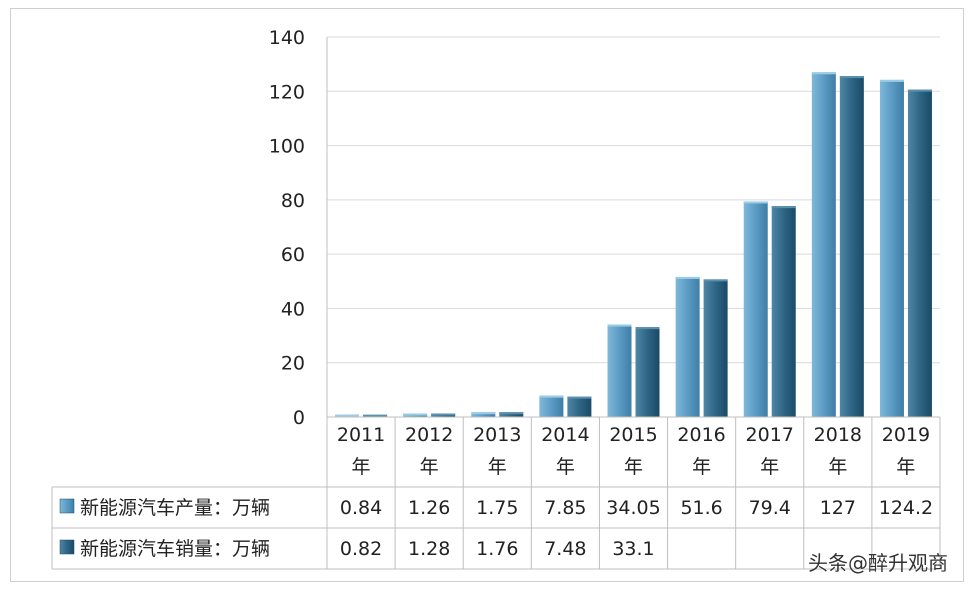  I want to click on category-label: 2013, so click(497, 435).